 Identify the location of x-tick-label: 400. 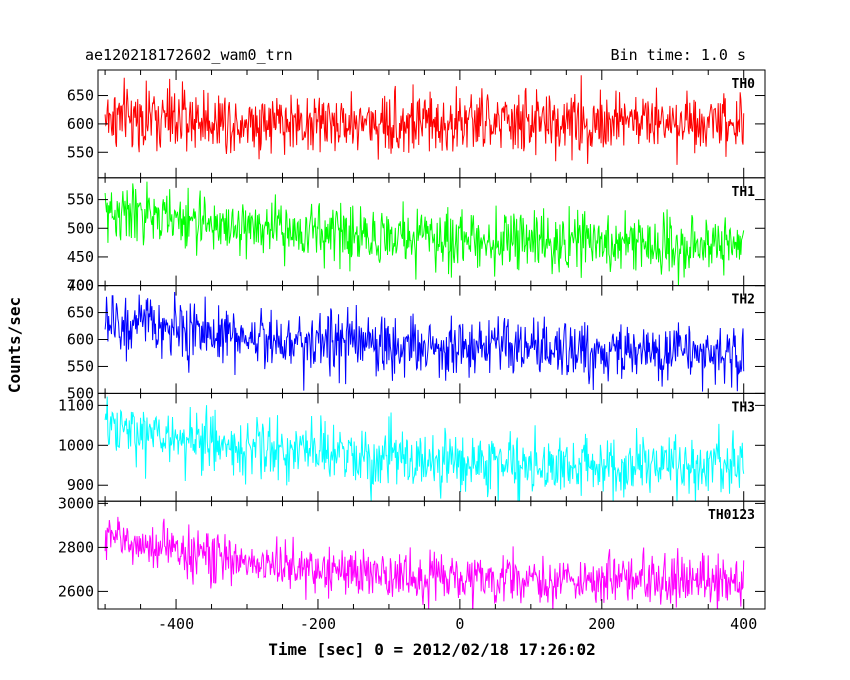
(743, 624).